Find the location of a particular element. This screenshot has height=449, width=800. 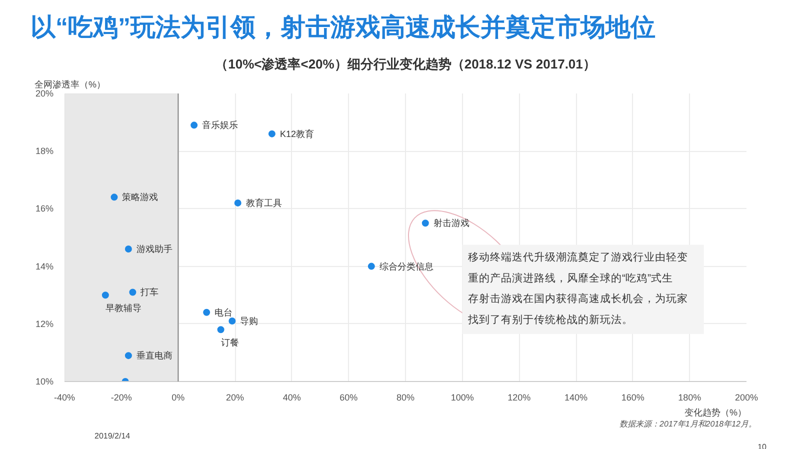

annotation: 垂直电商 is located at coordinates (154, 355).